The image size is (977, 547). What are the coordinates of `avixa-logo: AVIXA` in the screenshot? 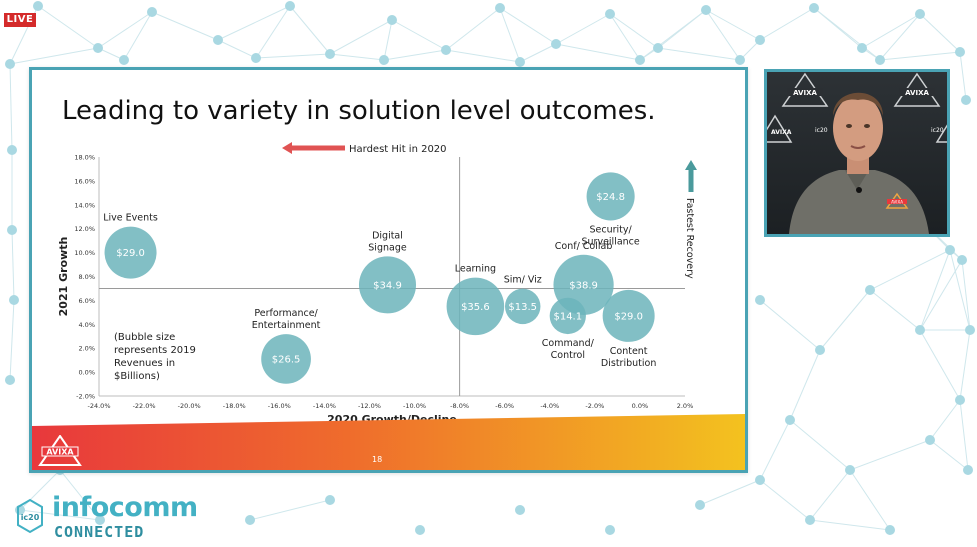 It's located at (60, 450).